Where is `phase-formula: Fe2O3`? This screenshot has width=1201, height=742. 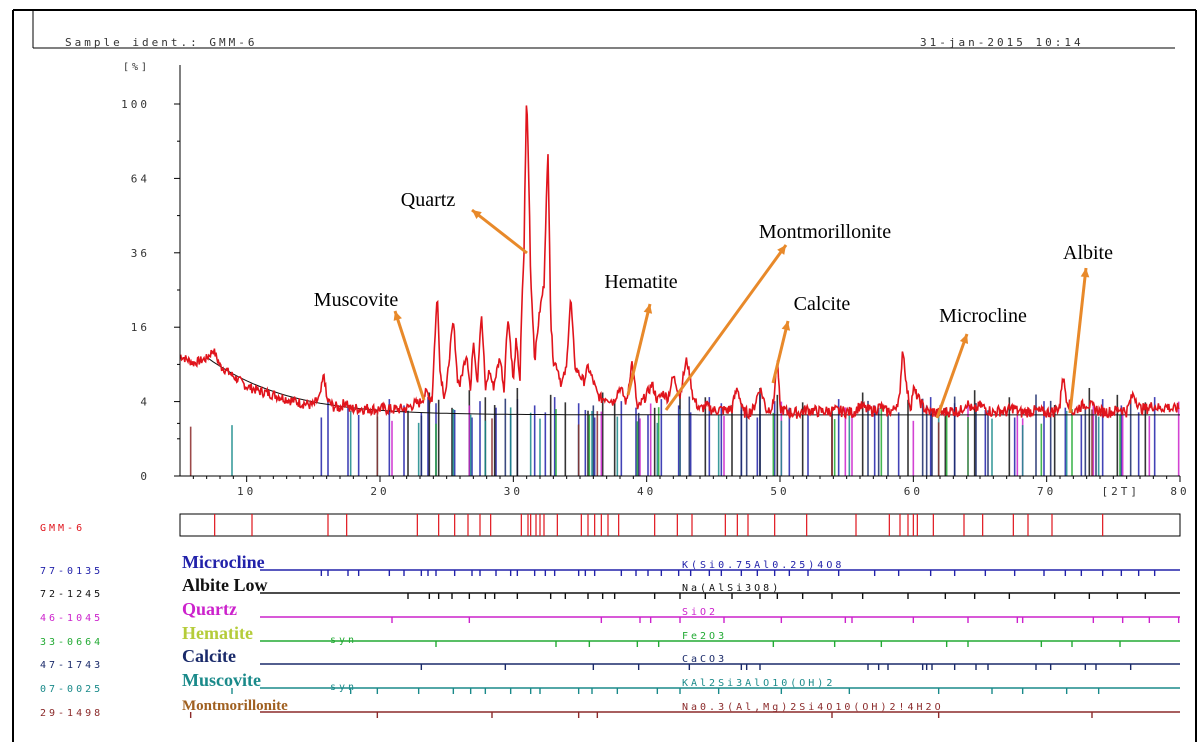 phase-formula: Fe2O3 is located at coordinates (704, 636).